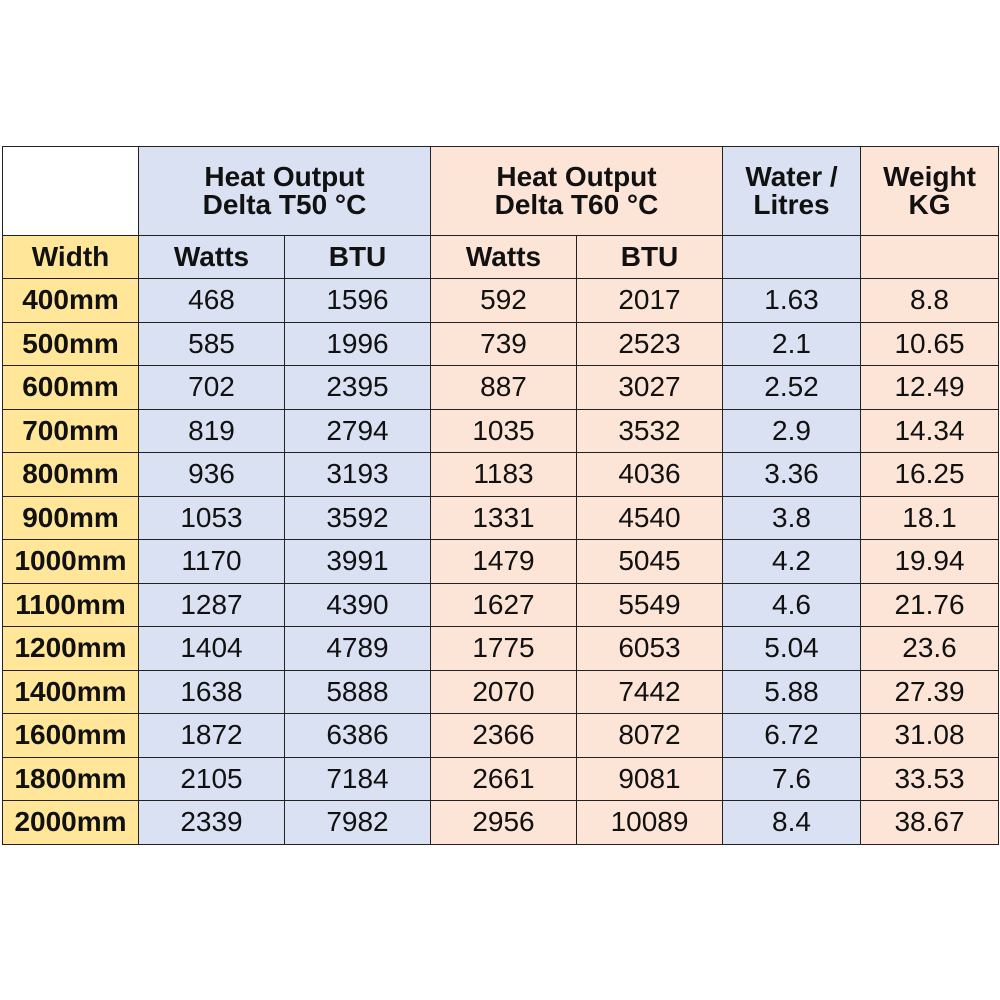 This screenshot has width=1000, height=1000. Describe the element at coordinates (70, 604) in the screenshot. I see `width-cell: 1100mm` at that location.